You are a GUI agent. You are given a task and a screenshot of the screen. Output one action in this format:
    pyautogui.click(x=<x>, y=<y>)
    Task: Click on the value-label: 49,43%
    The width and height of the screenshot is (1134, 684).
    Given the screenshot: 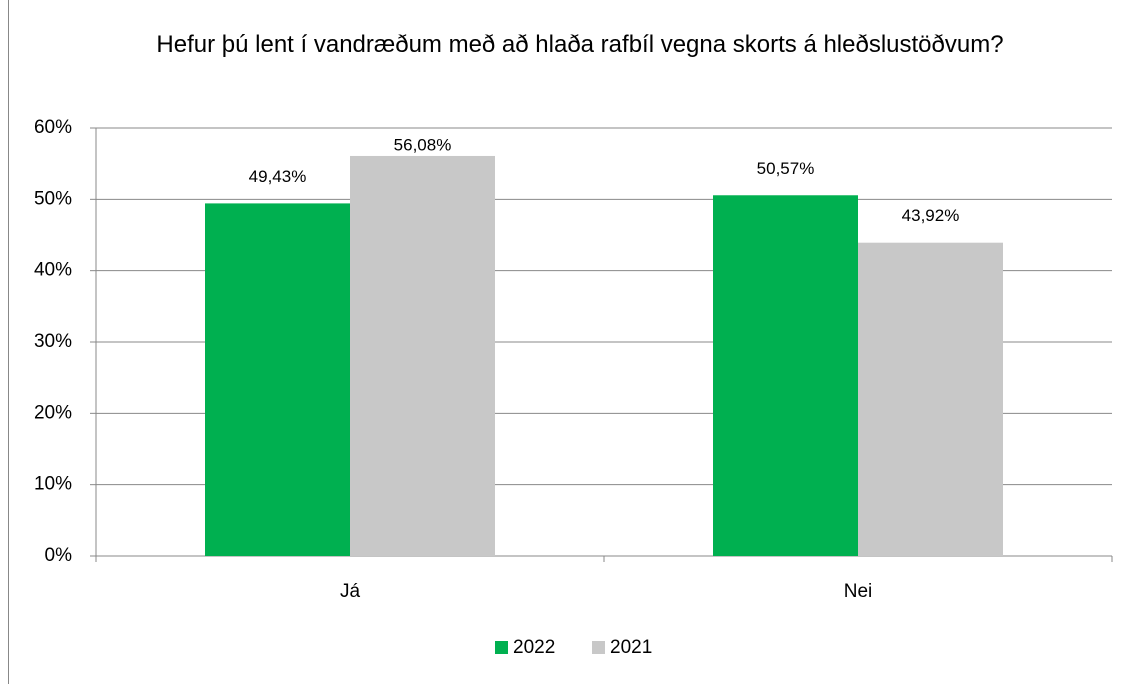 What is the action you would take?
    pyautogui.click(x=278, y=176)
    